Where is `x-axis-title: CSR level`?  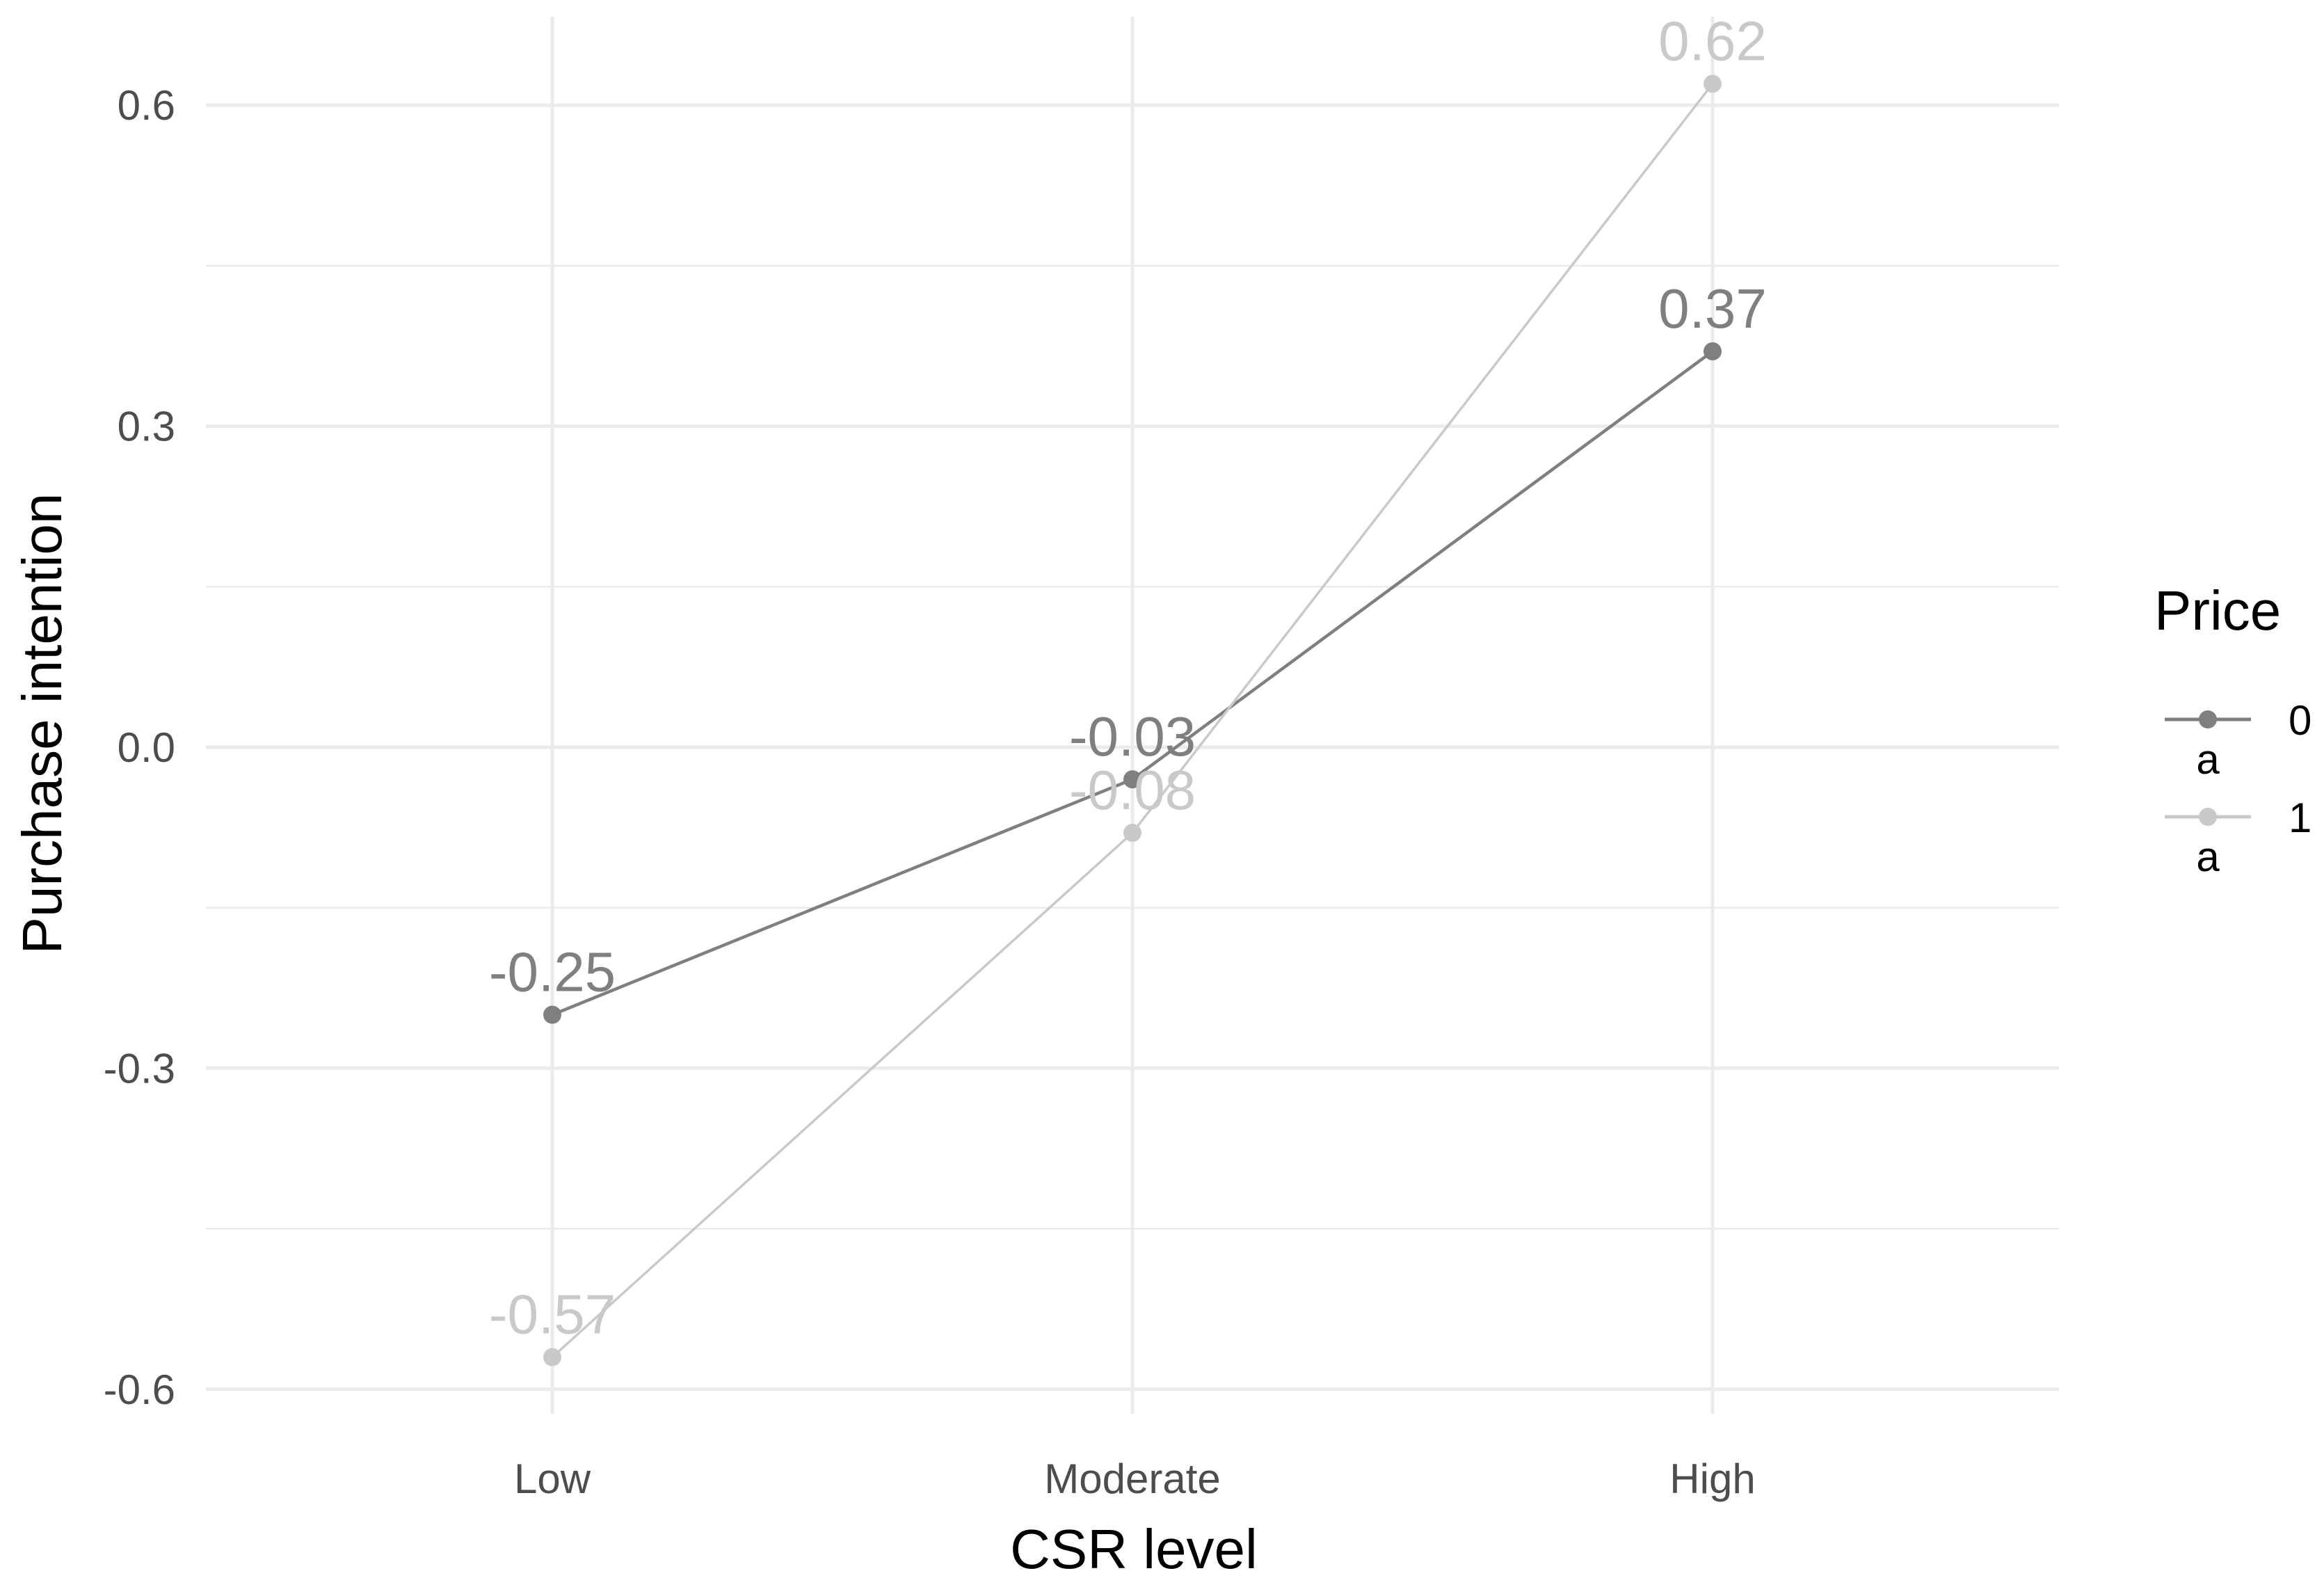 x-axis-title: CSR level is located at coordinates (1134, 1549).